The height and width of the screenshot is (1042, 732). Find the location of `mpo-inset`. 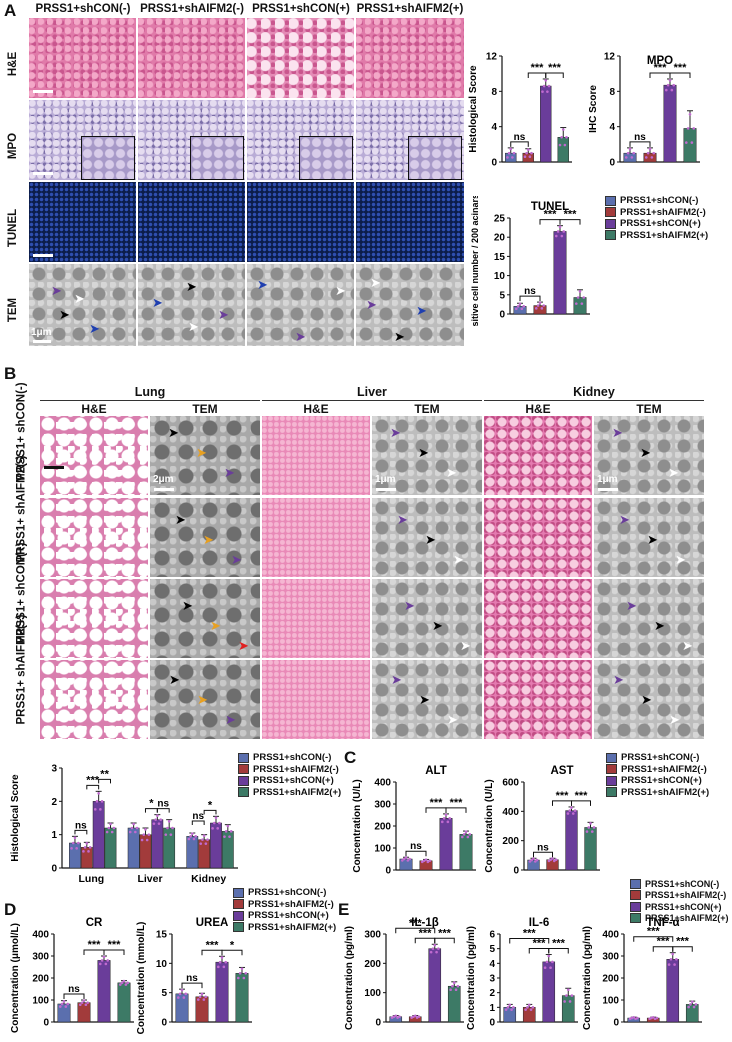

mpo-inset is located at coordinates (326, 158).